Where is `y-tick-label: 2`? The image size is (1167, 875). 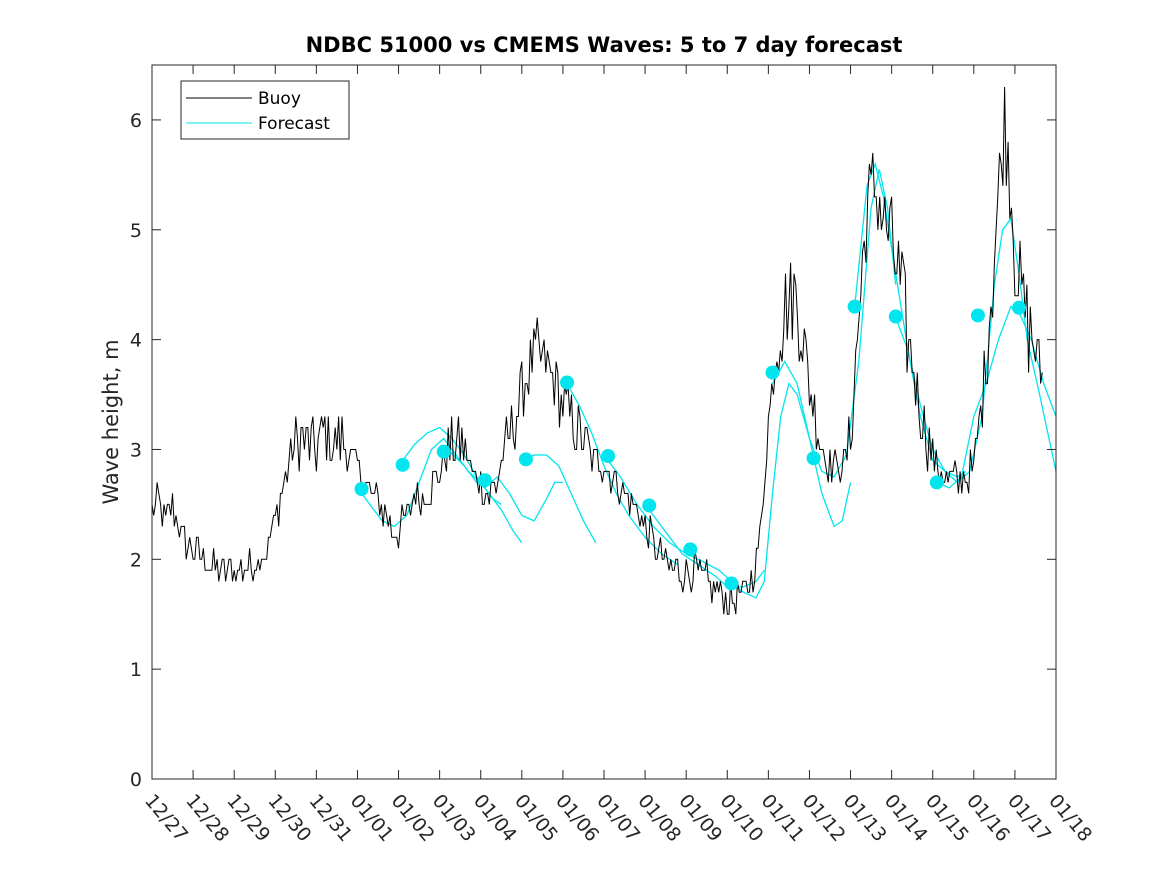 y-tick-label: 2 is located at coordinates (136, 560).